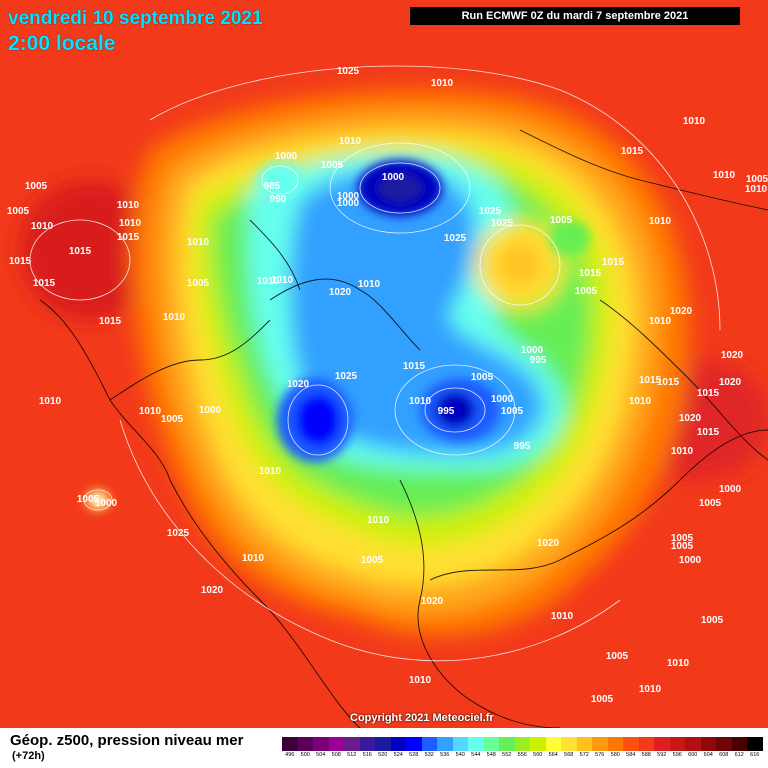  Describe the element at coordinates (476, 749) in the screenshot. I see `scale-swatch: 544` at that location.